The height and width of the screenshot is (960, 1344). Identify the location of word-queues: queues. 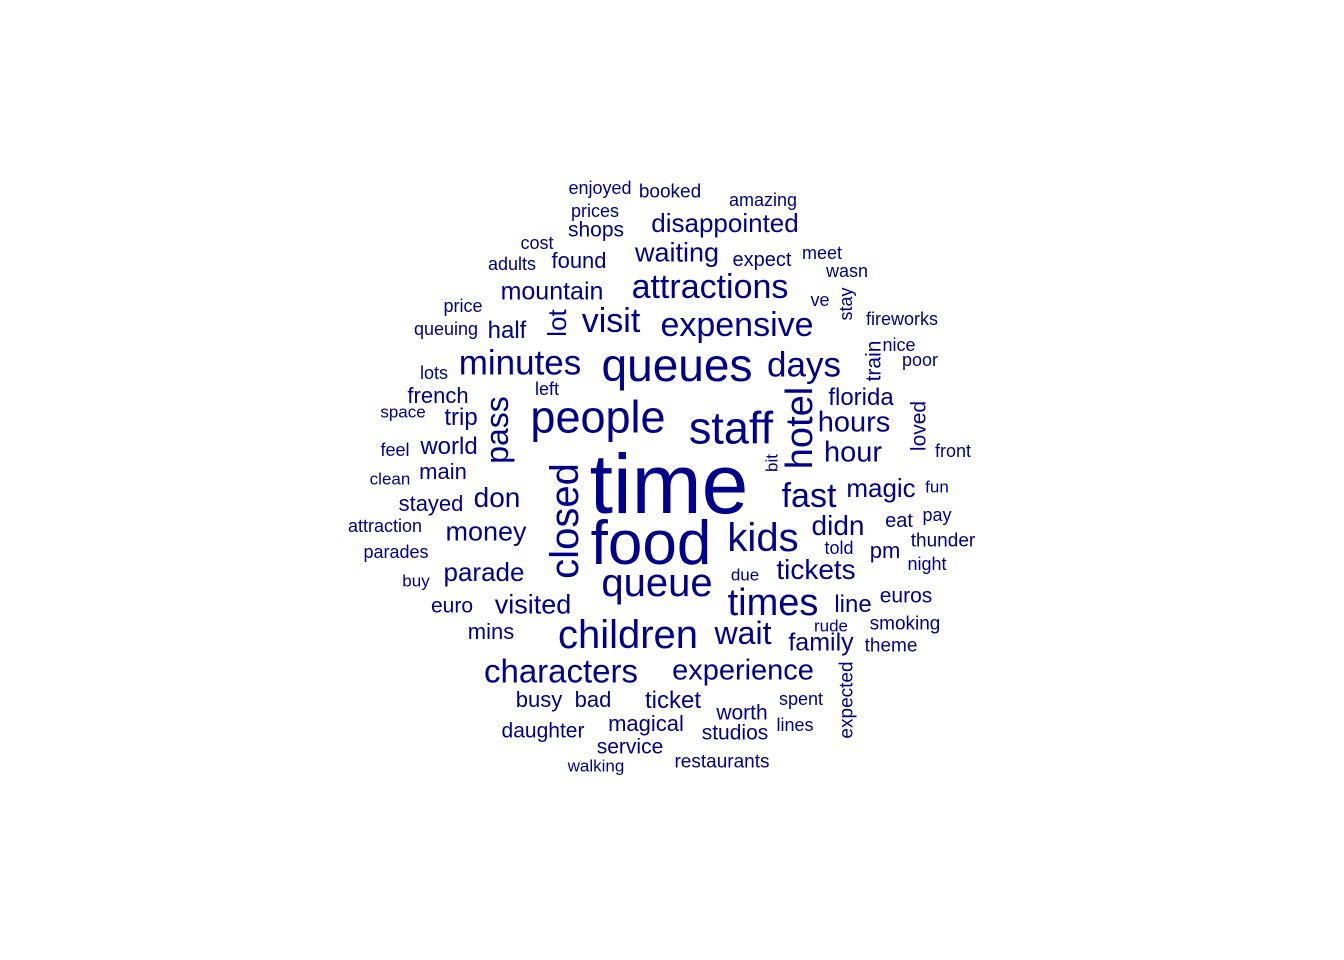
(677, 365).